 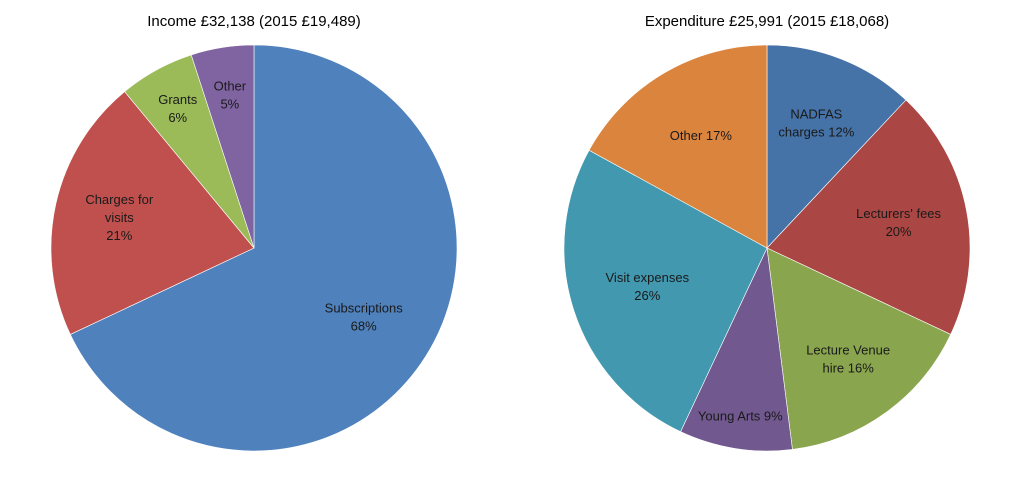 What do you see at coordinates (836, 146) in the screenshot?
I see `pie-slice-nadfas-charges` at bounding box center [836, 146].